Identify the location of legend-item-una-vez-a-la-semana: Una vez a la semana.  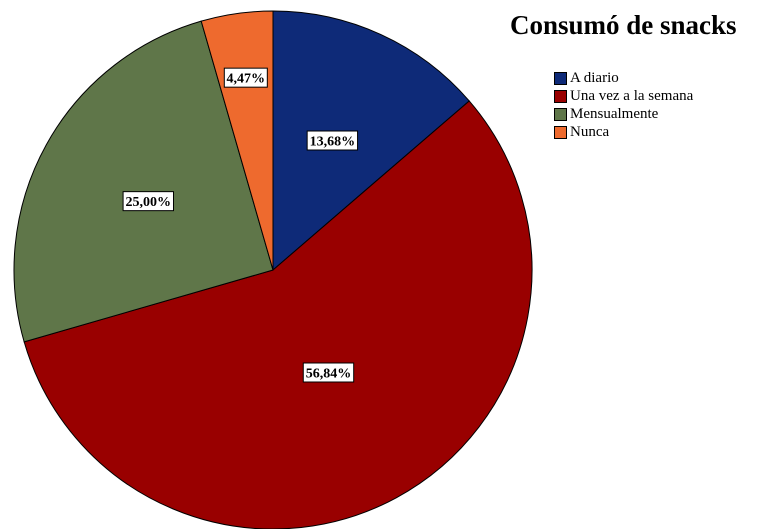
(623, 96).